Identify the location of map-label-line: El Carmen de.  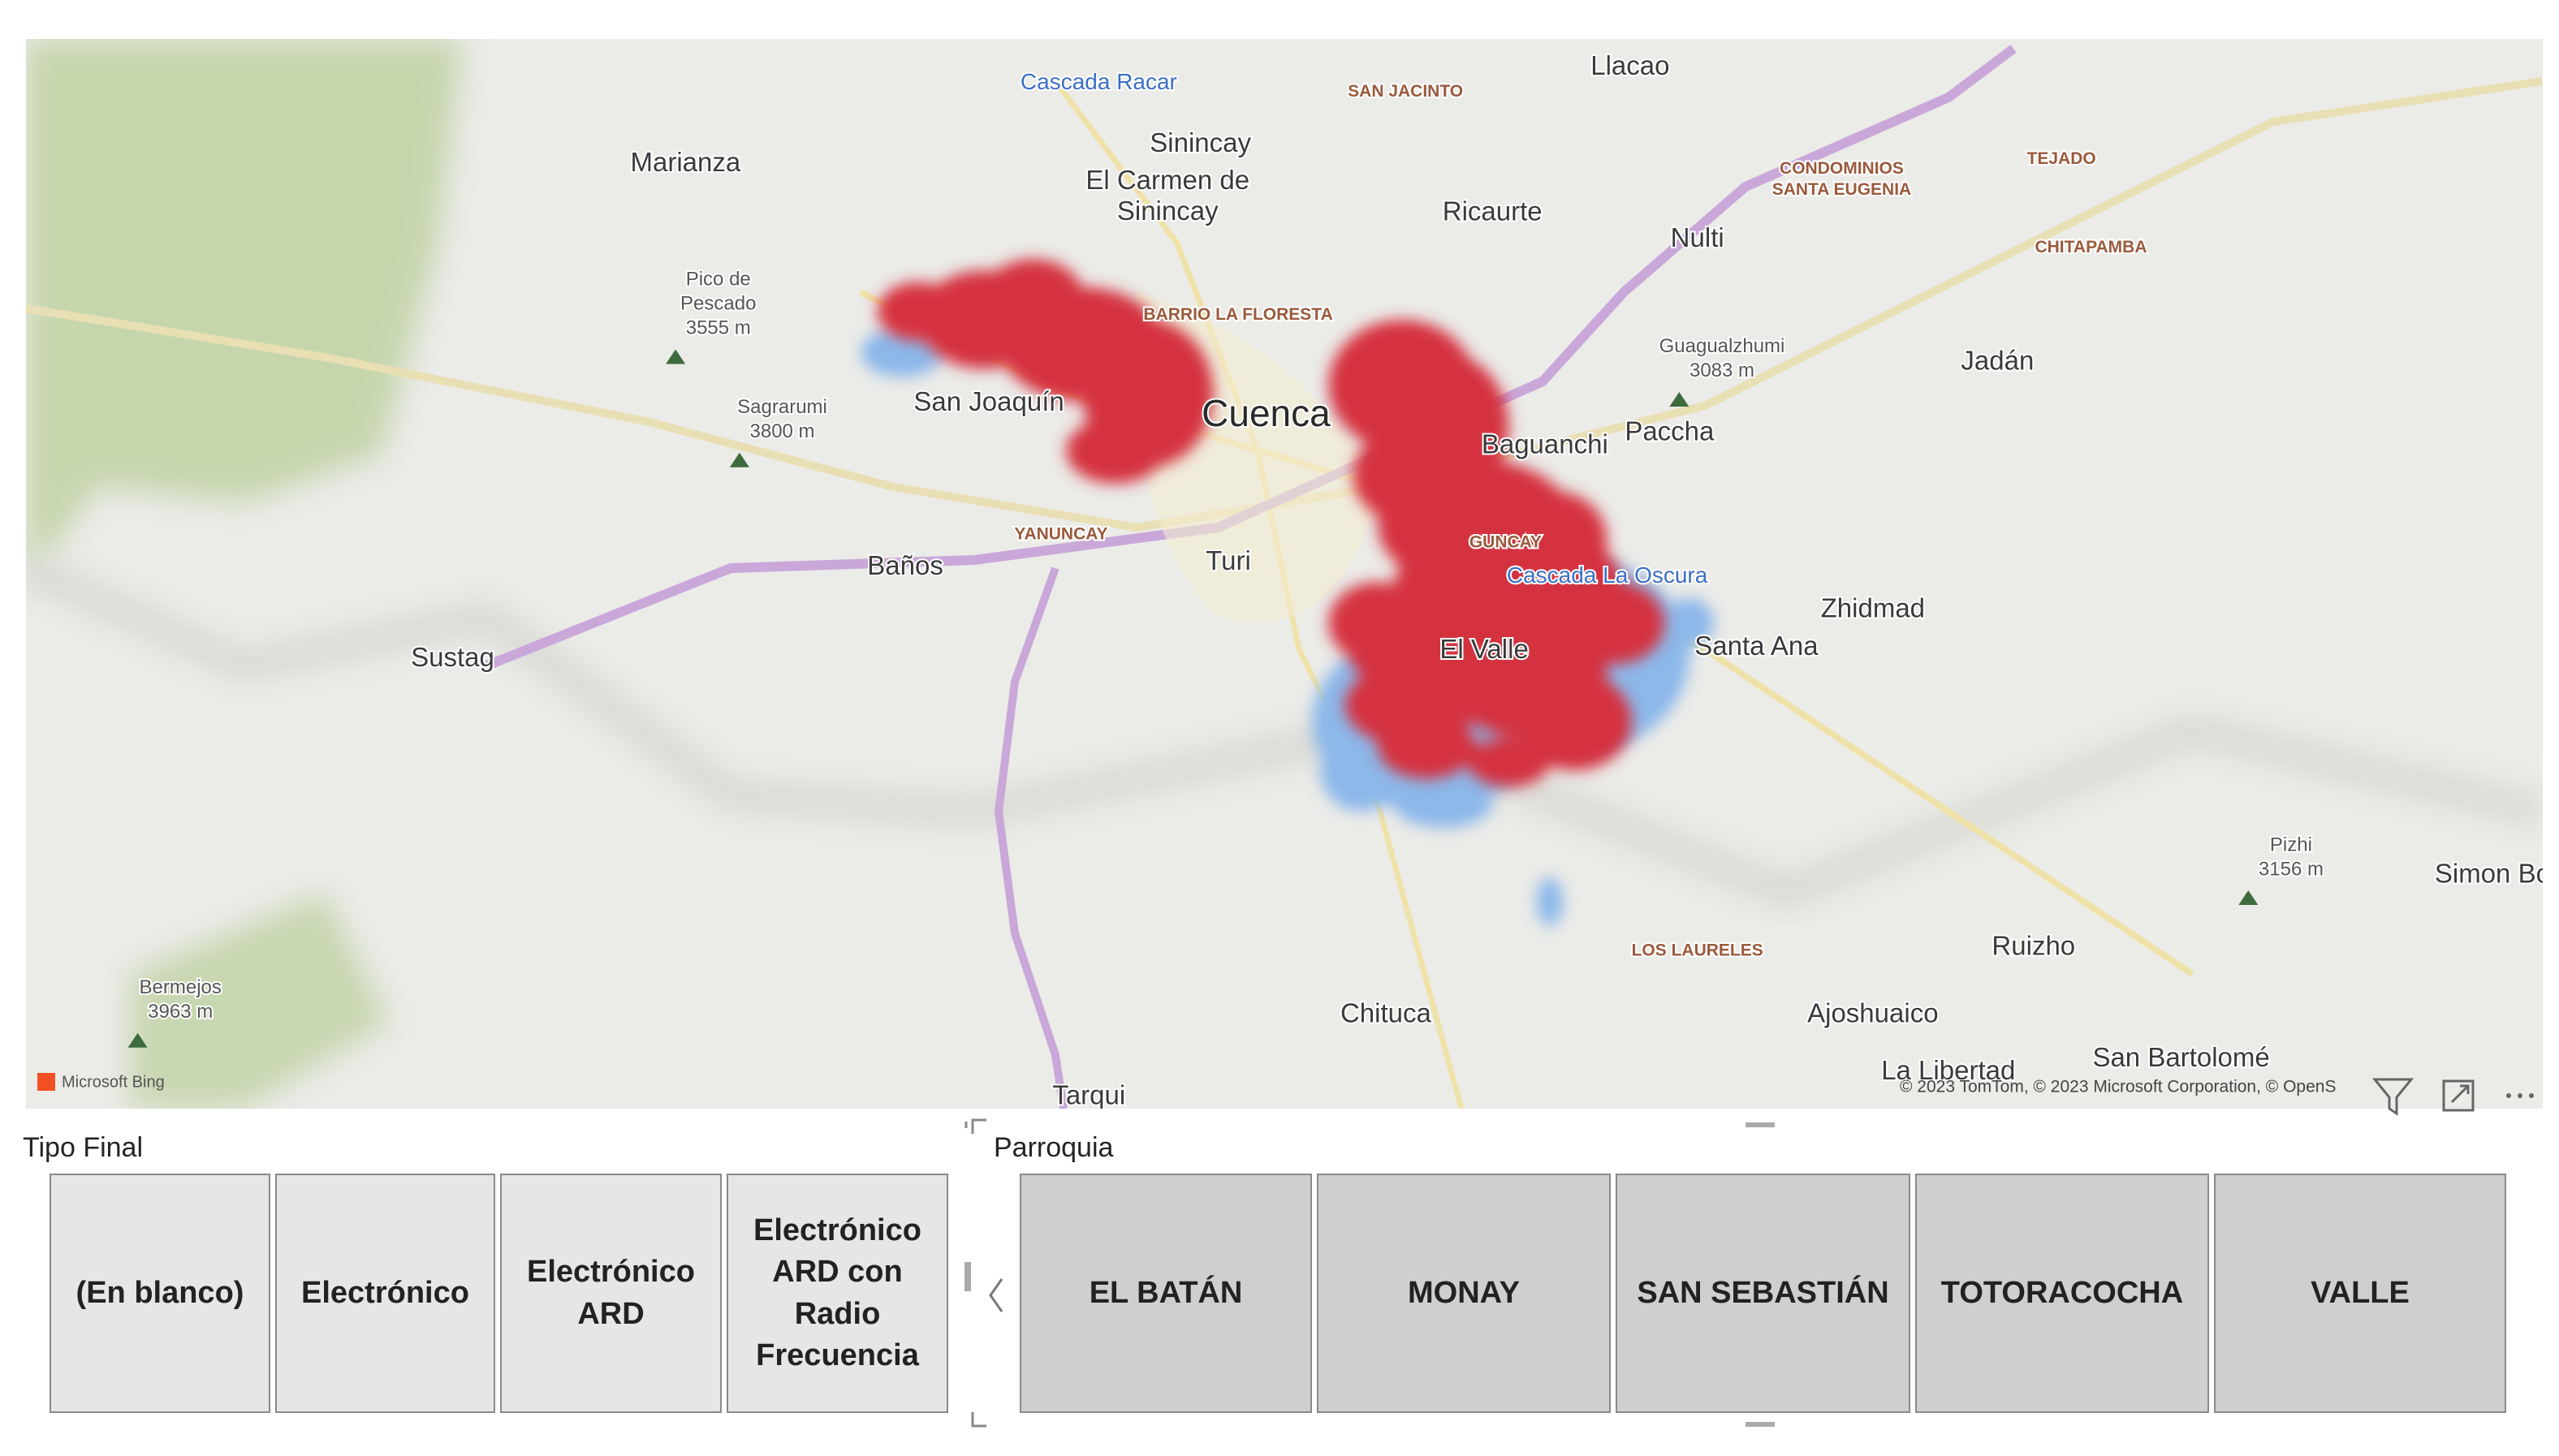
(1167, 180).